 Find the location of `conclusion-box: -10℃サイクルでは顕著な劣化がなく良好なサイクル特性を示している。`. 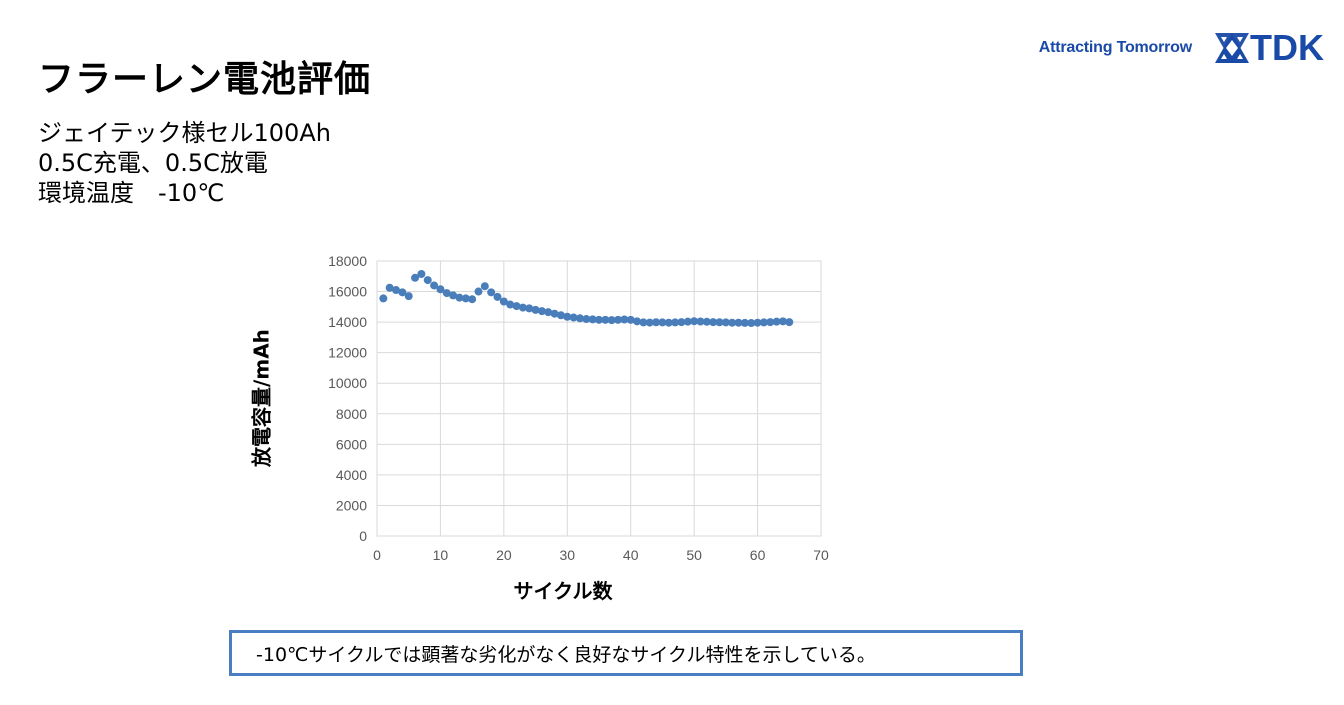

conclusion-box: -10℃サイクルでは顕著な劣化がなく良好なサイクル特性を示している。 is located at coordinates (626, 653).